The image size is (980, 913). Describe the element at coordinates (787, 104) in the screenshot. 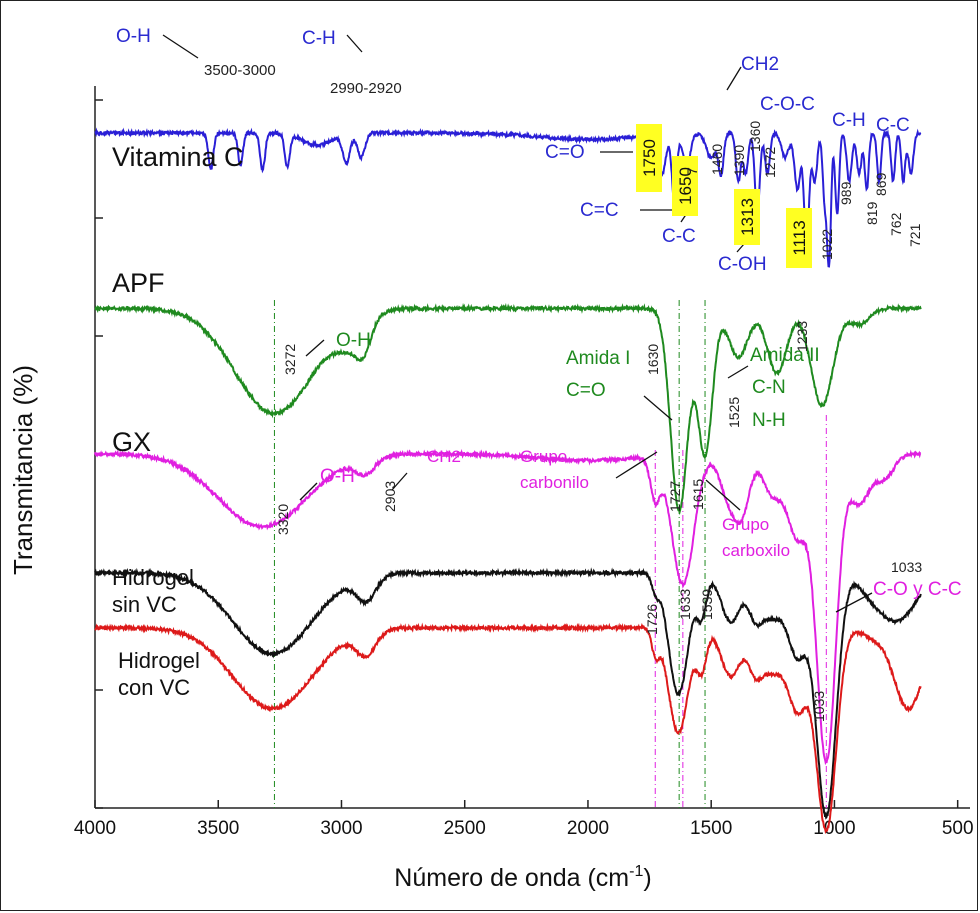

I see `annot-coc-blue: C-O-C` at that location.